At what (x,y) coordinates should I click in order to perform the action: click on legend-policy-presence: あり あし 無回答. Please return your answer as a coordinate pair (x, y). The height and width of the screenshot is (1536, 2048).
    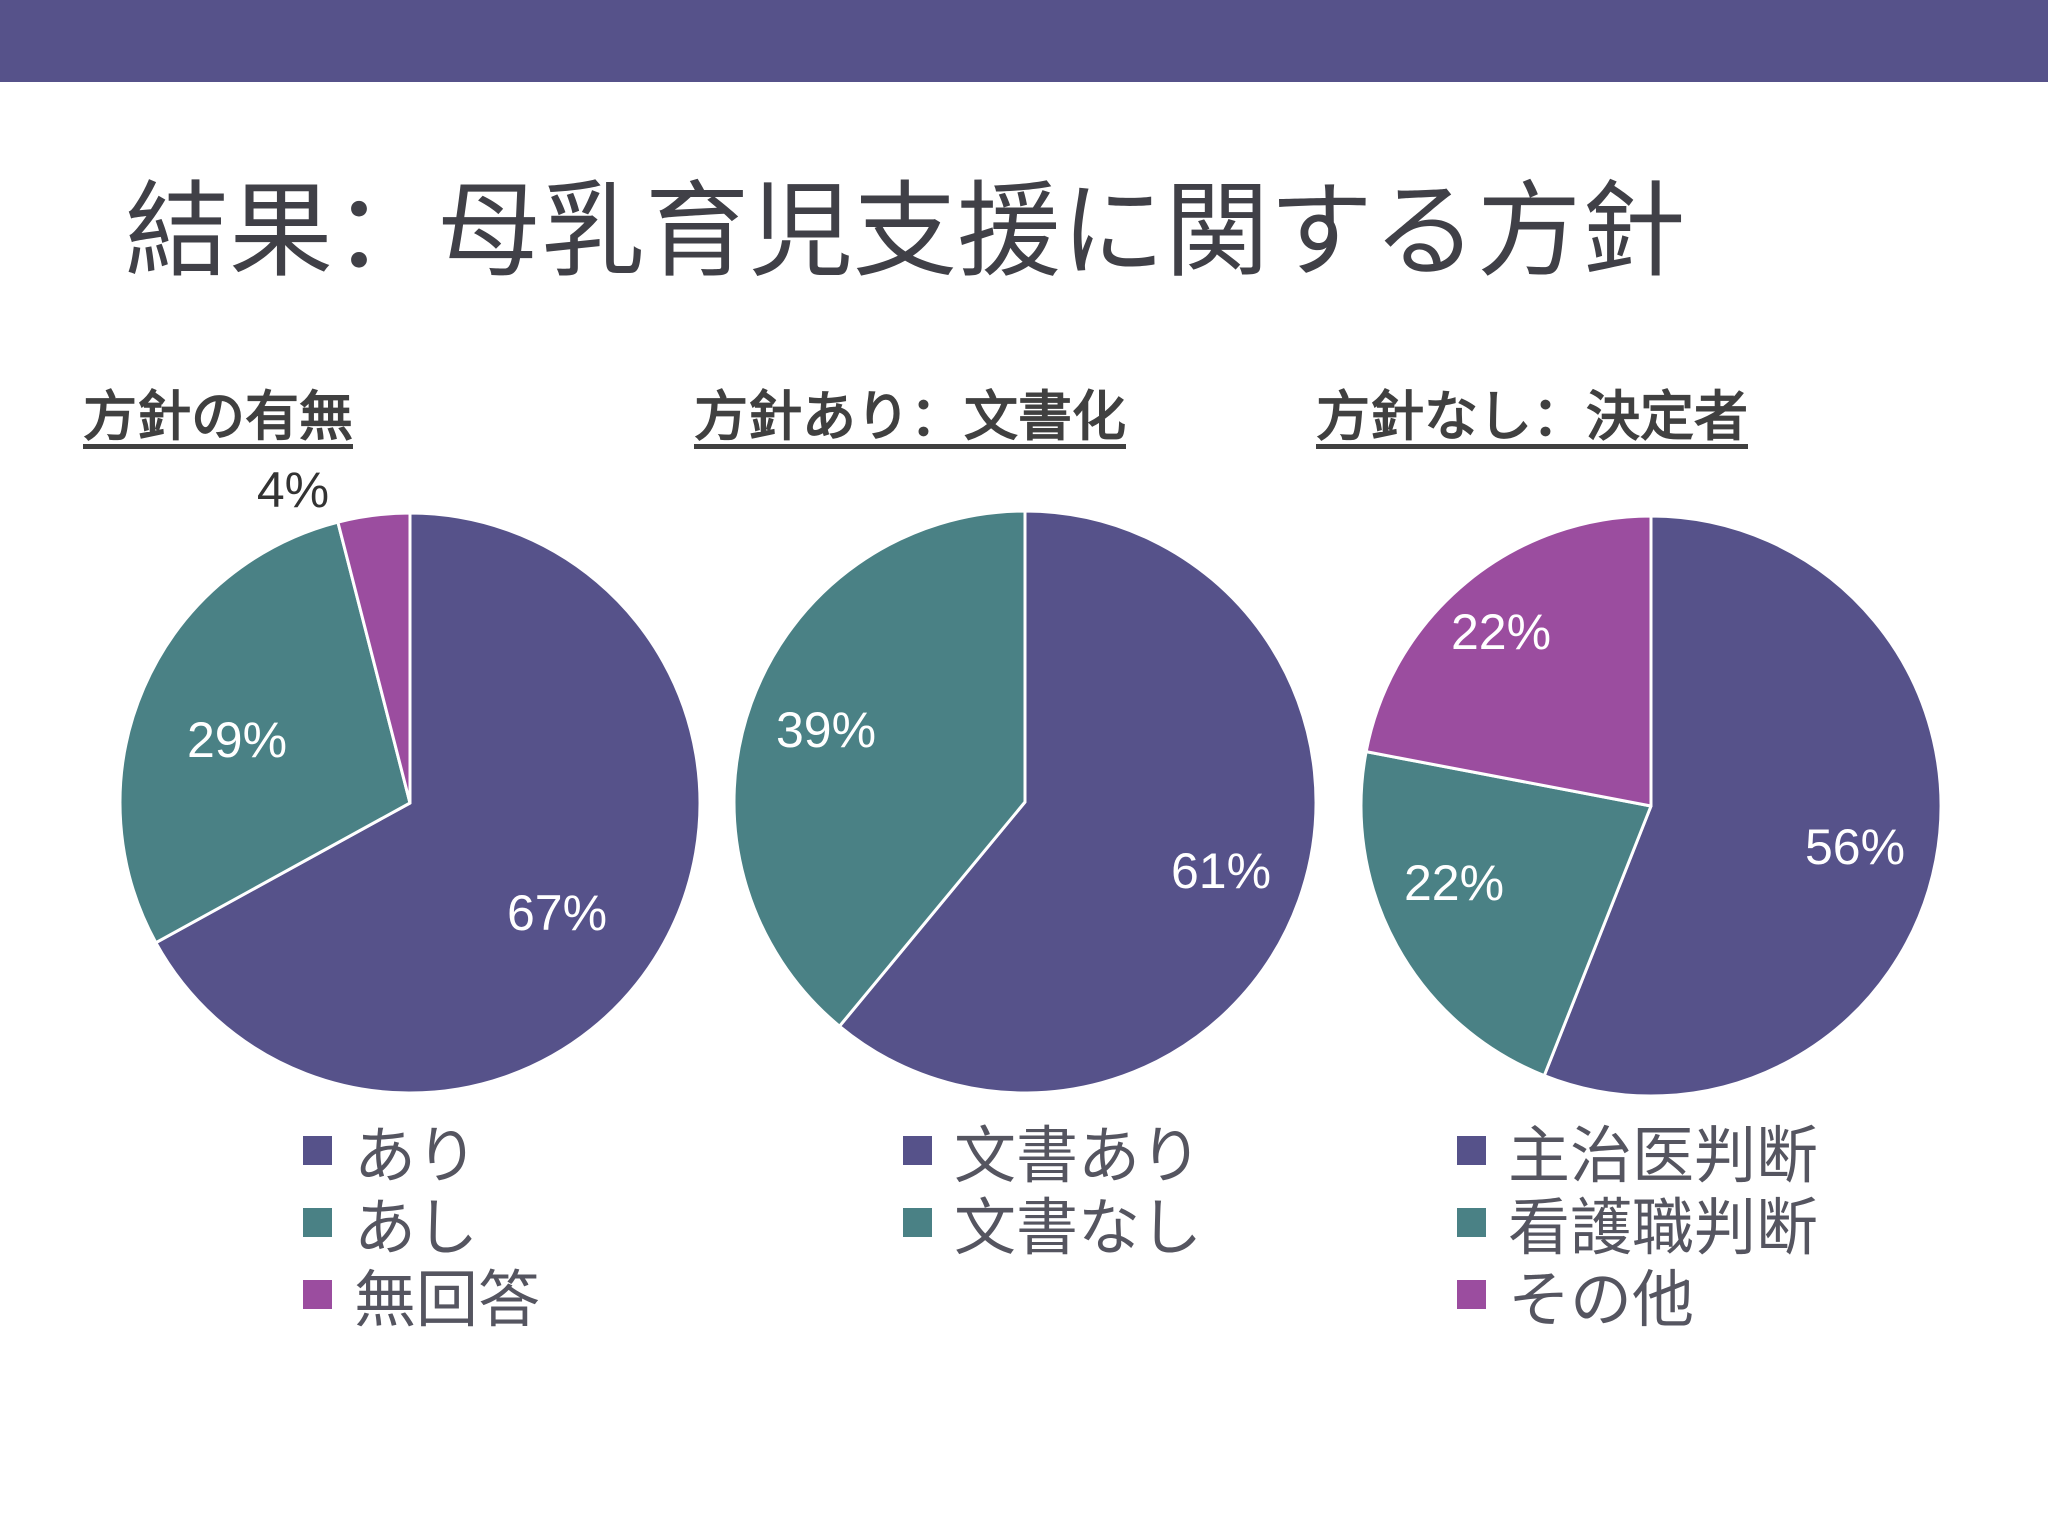
    Looking at the image, I should click on (421, 1225).